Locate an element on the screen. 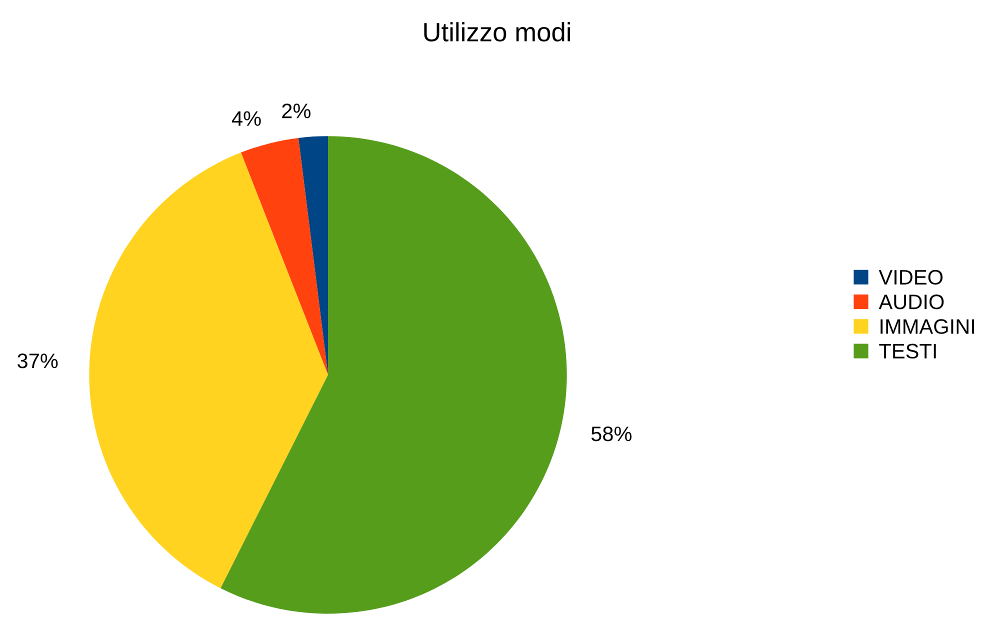  data-label: 37% is located at coordinates (38, 361).